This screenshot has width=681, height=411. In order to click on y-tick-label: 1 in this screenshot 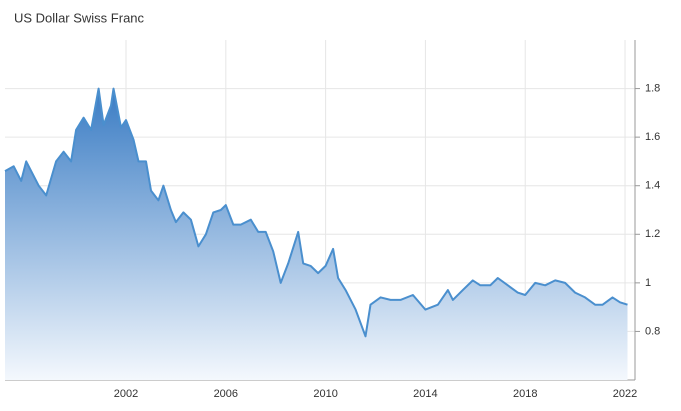, I will do `click(648, 283)`.